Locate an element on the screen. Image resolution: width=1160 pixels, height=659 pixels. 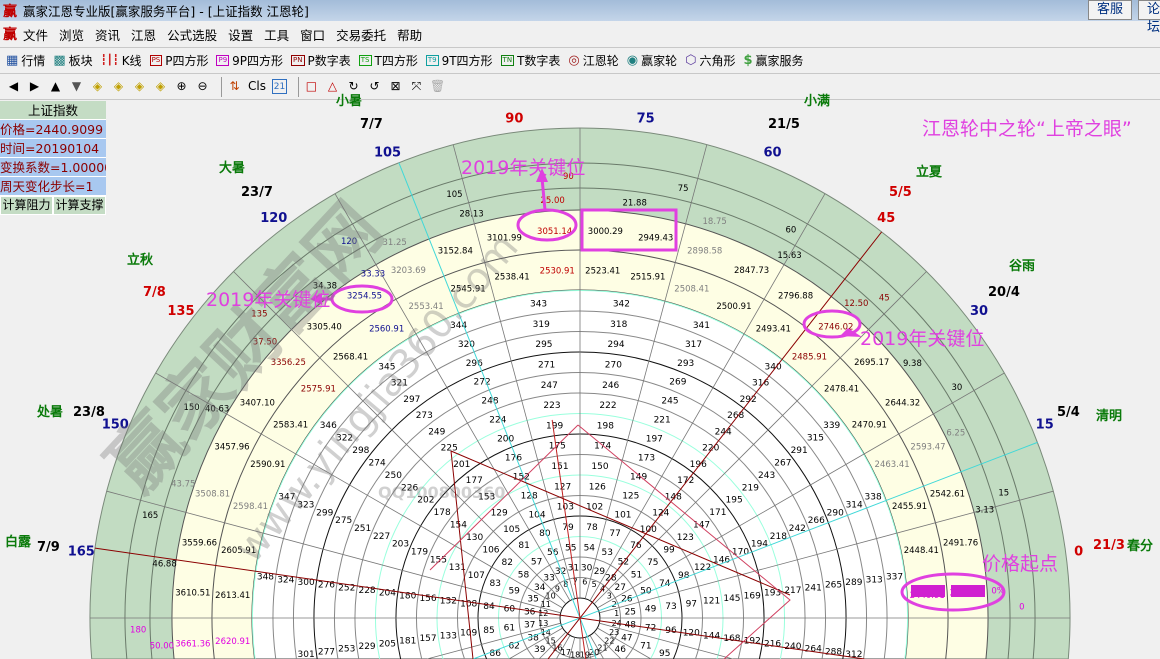
outer-degree-label: 0 is located at coordinates (1078, 551).